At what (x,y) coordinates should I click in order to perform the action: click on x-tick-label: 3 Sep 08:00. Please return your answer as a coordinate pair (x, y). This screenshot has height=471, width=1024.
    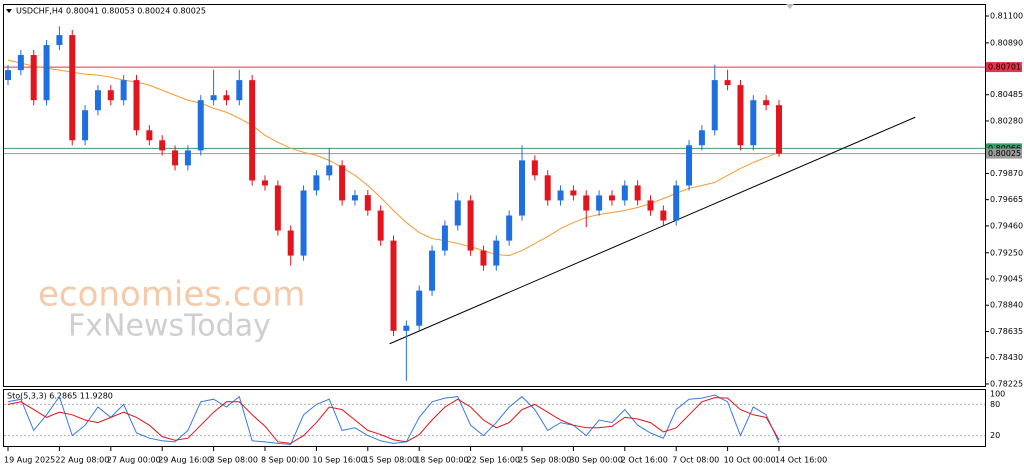
    Looking at the image, I should click on (234, 460).